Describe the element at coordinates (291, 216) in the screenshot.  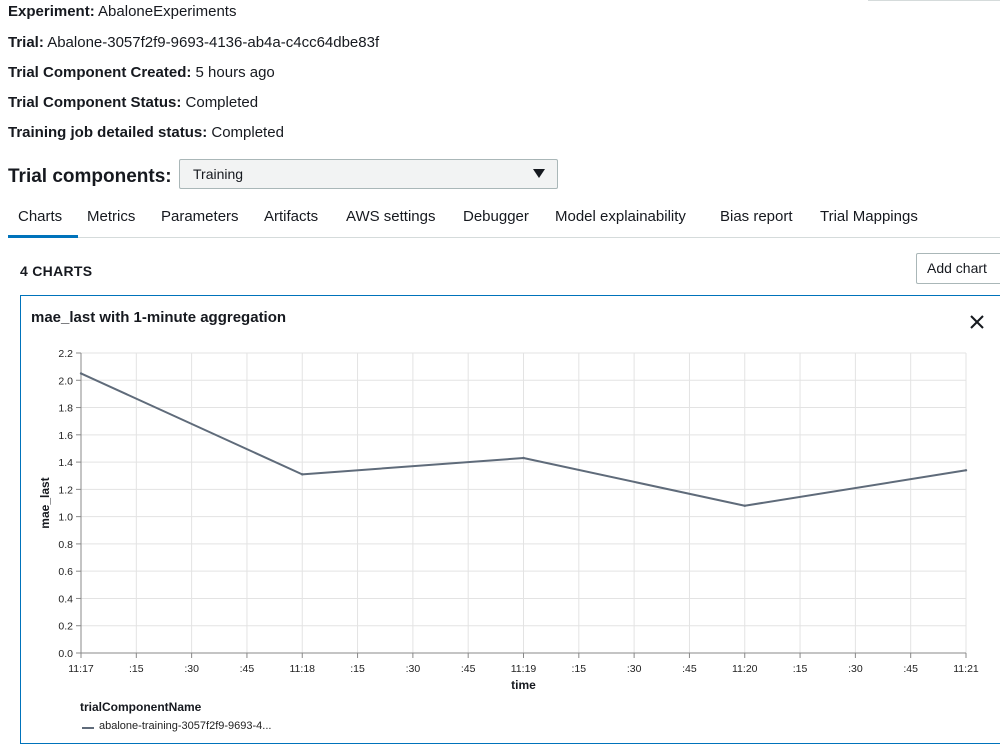
I see `tab-artifacts: Artifacts` at that location.